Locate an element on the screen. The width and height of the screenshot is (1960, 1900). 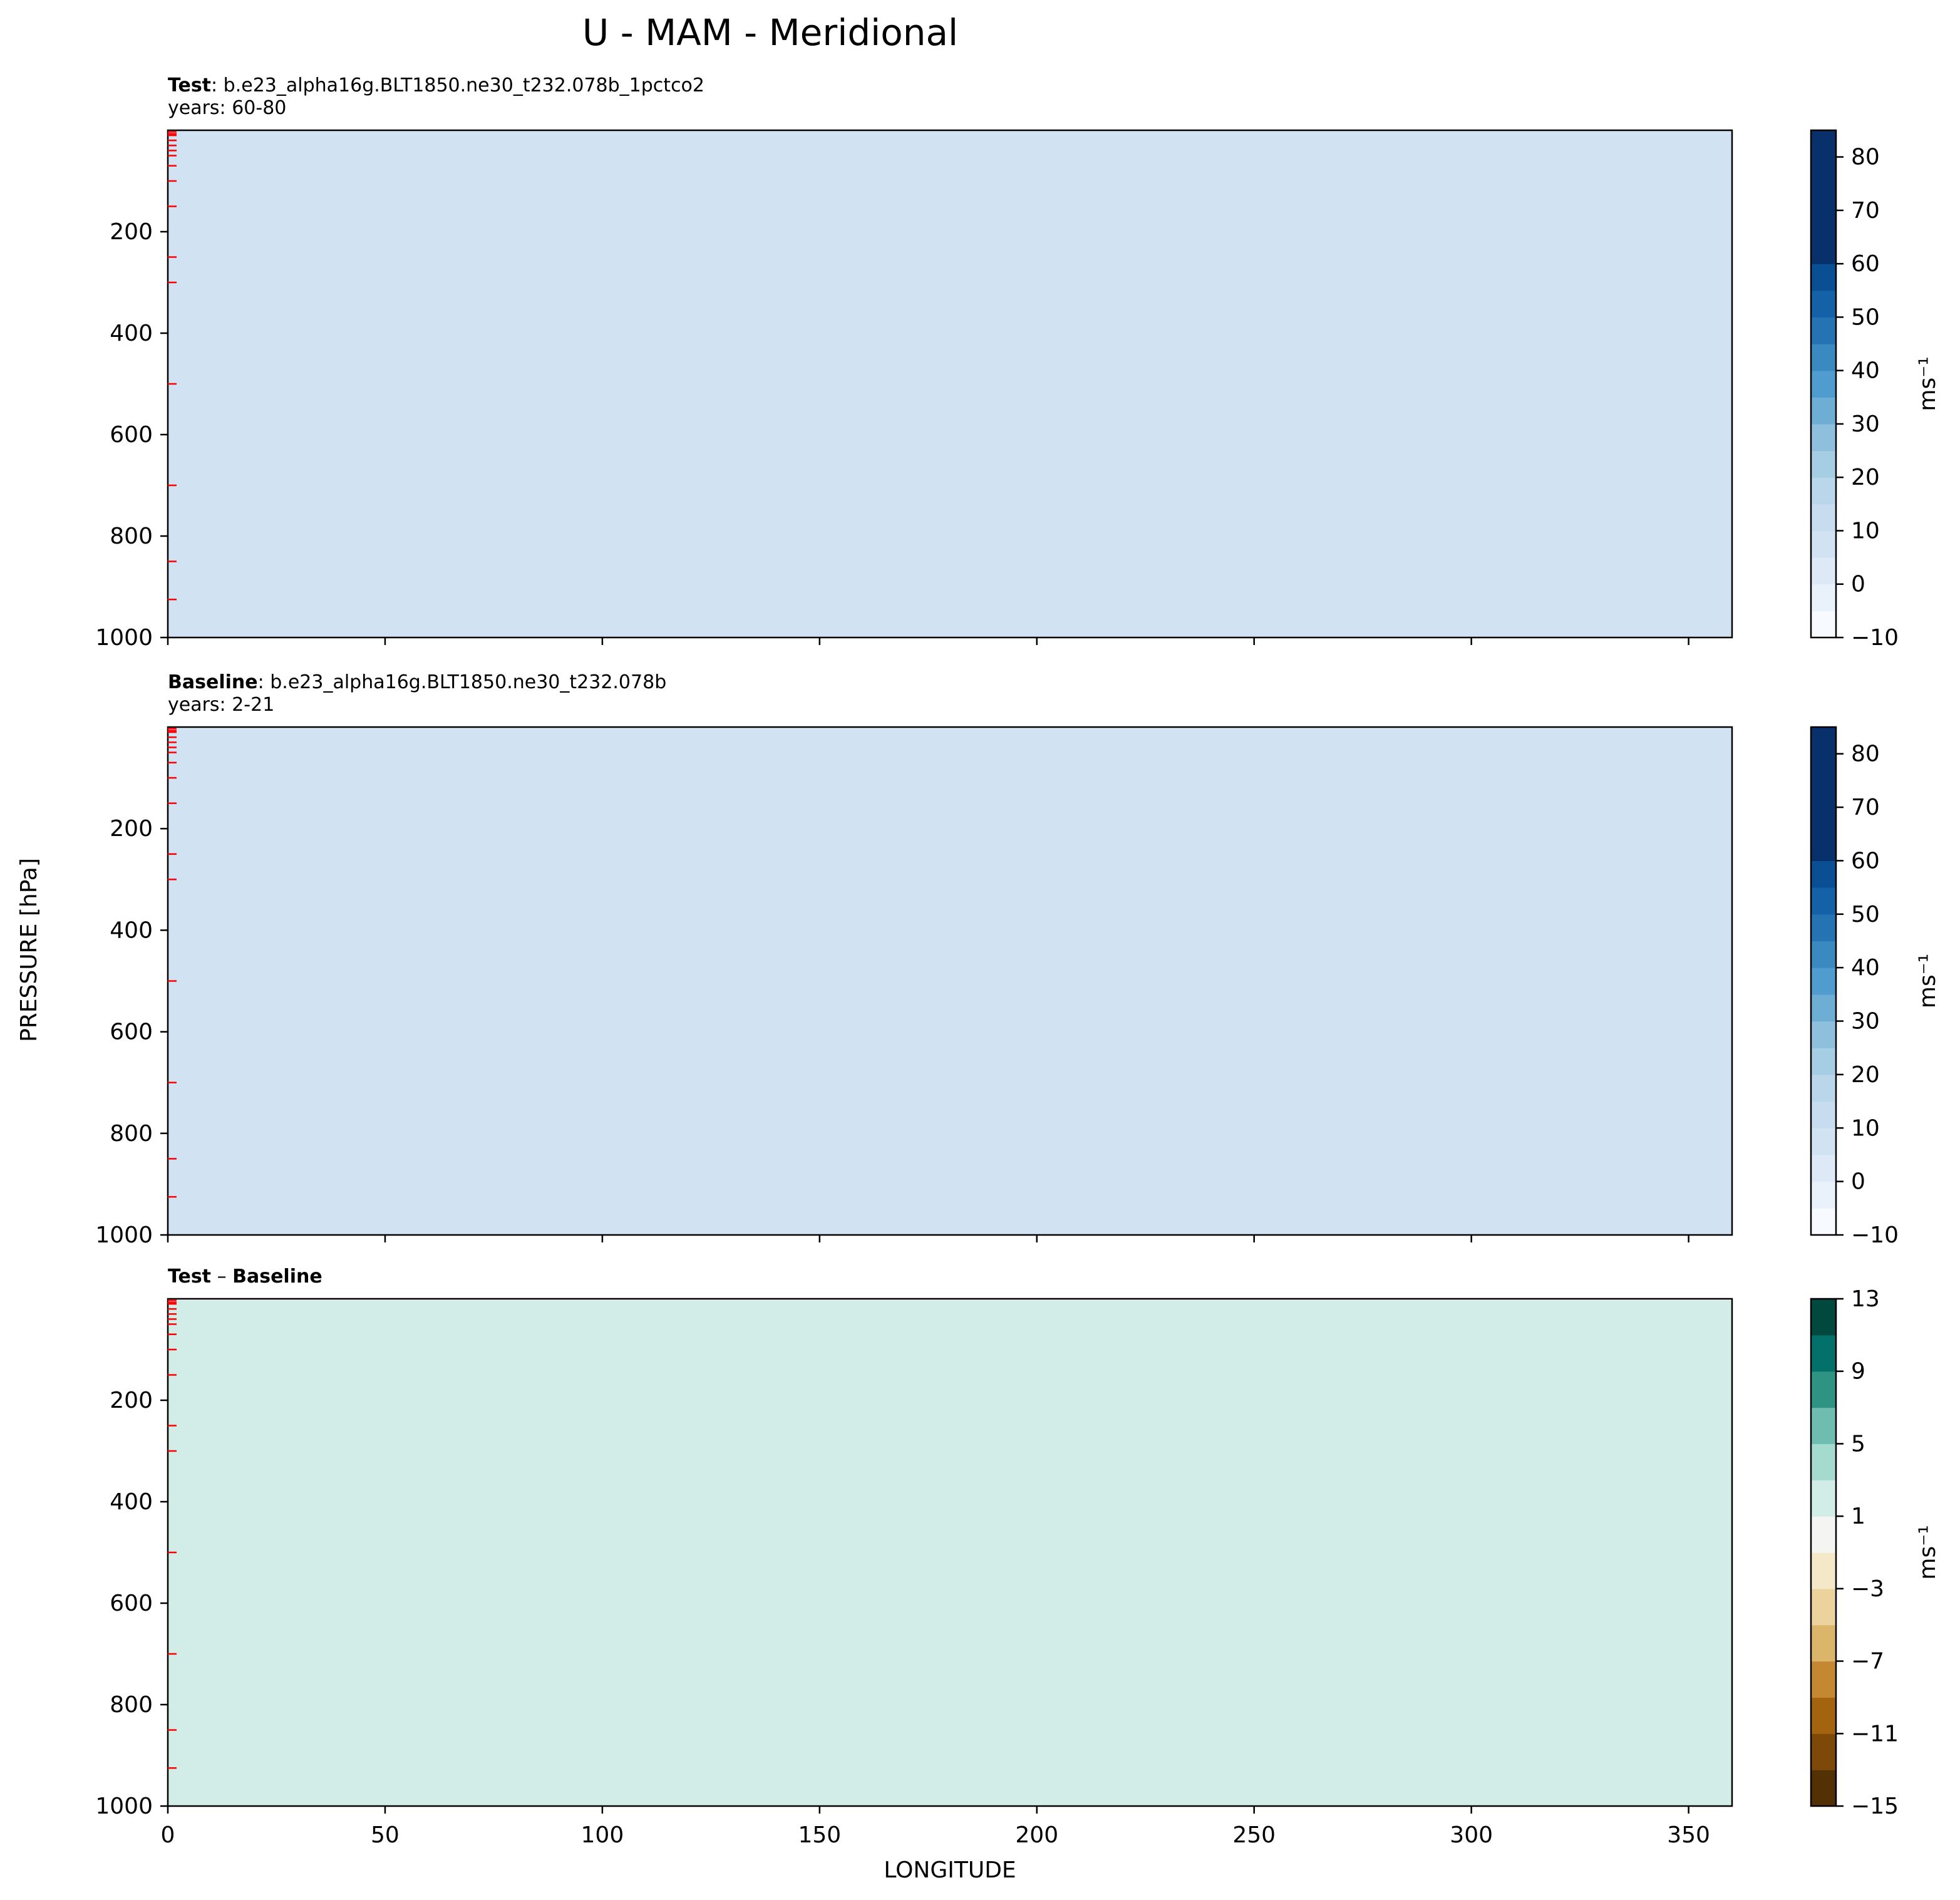
y-tick-label: 400 is located at coordinates (131, 930).